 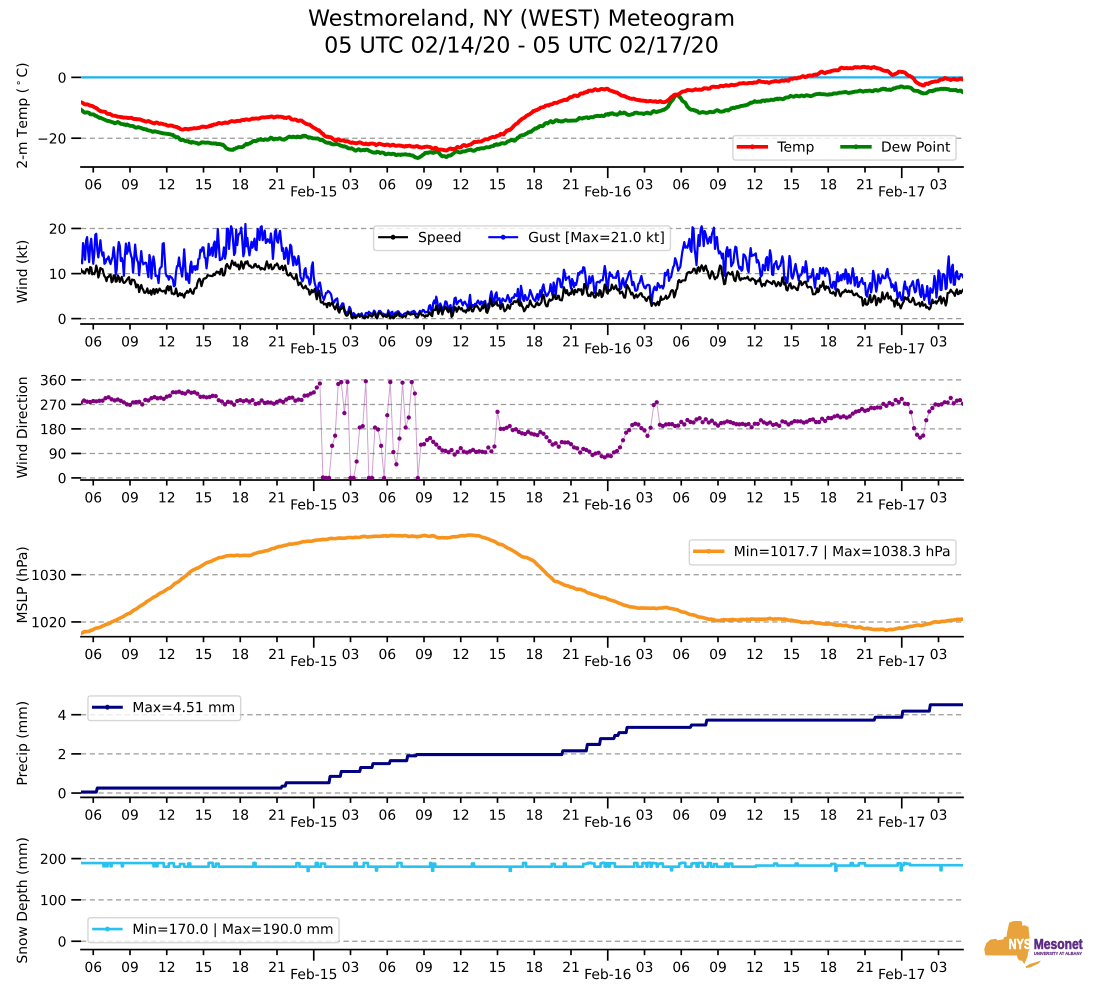 I want to click on svg-text: Mesonet, so click(x=1058, y=944).